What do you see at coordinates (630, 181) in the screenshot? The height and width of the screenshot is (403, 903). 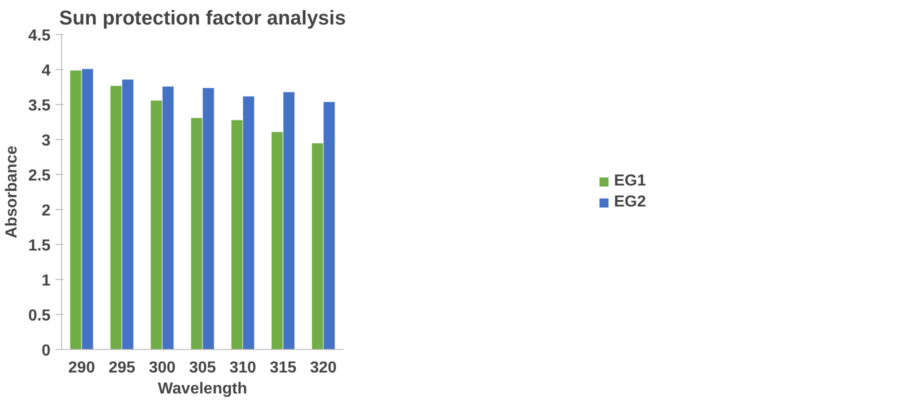 I see `legend-label: EG1` at bounding box center [630, 181].